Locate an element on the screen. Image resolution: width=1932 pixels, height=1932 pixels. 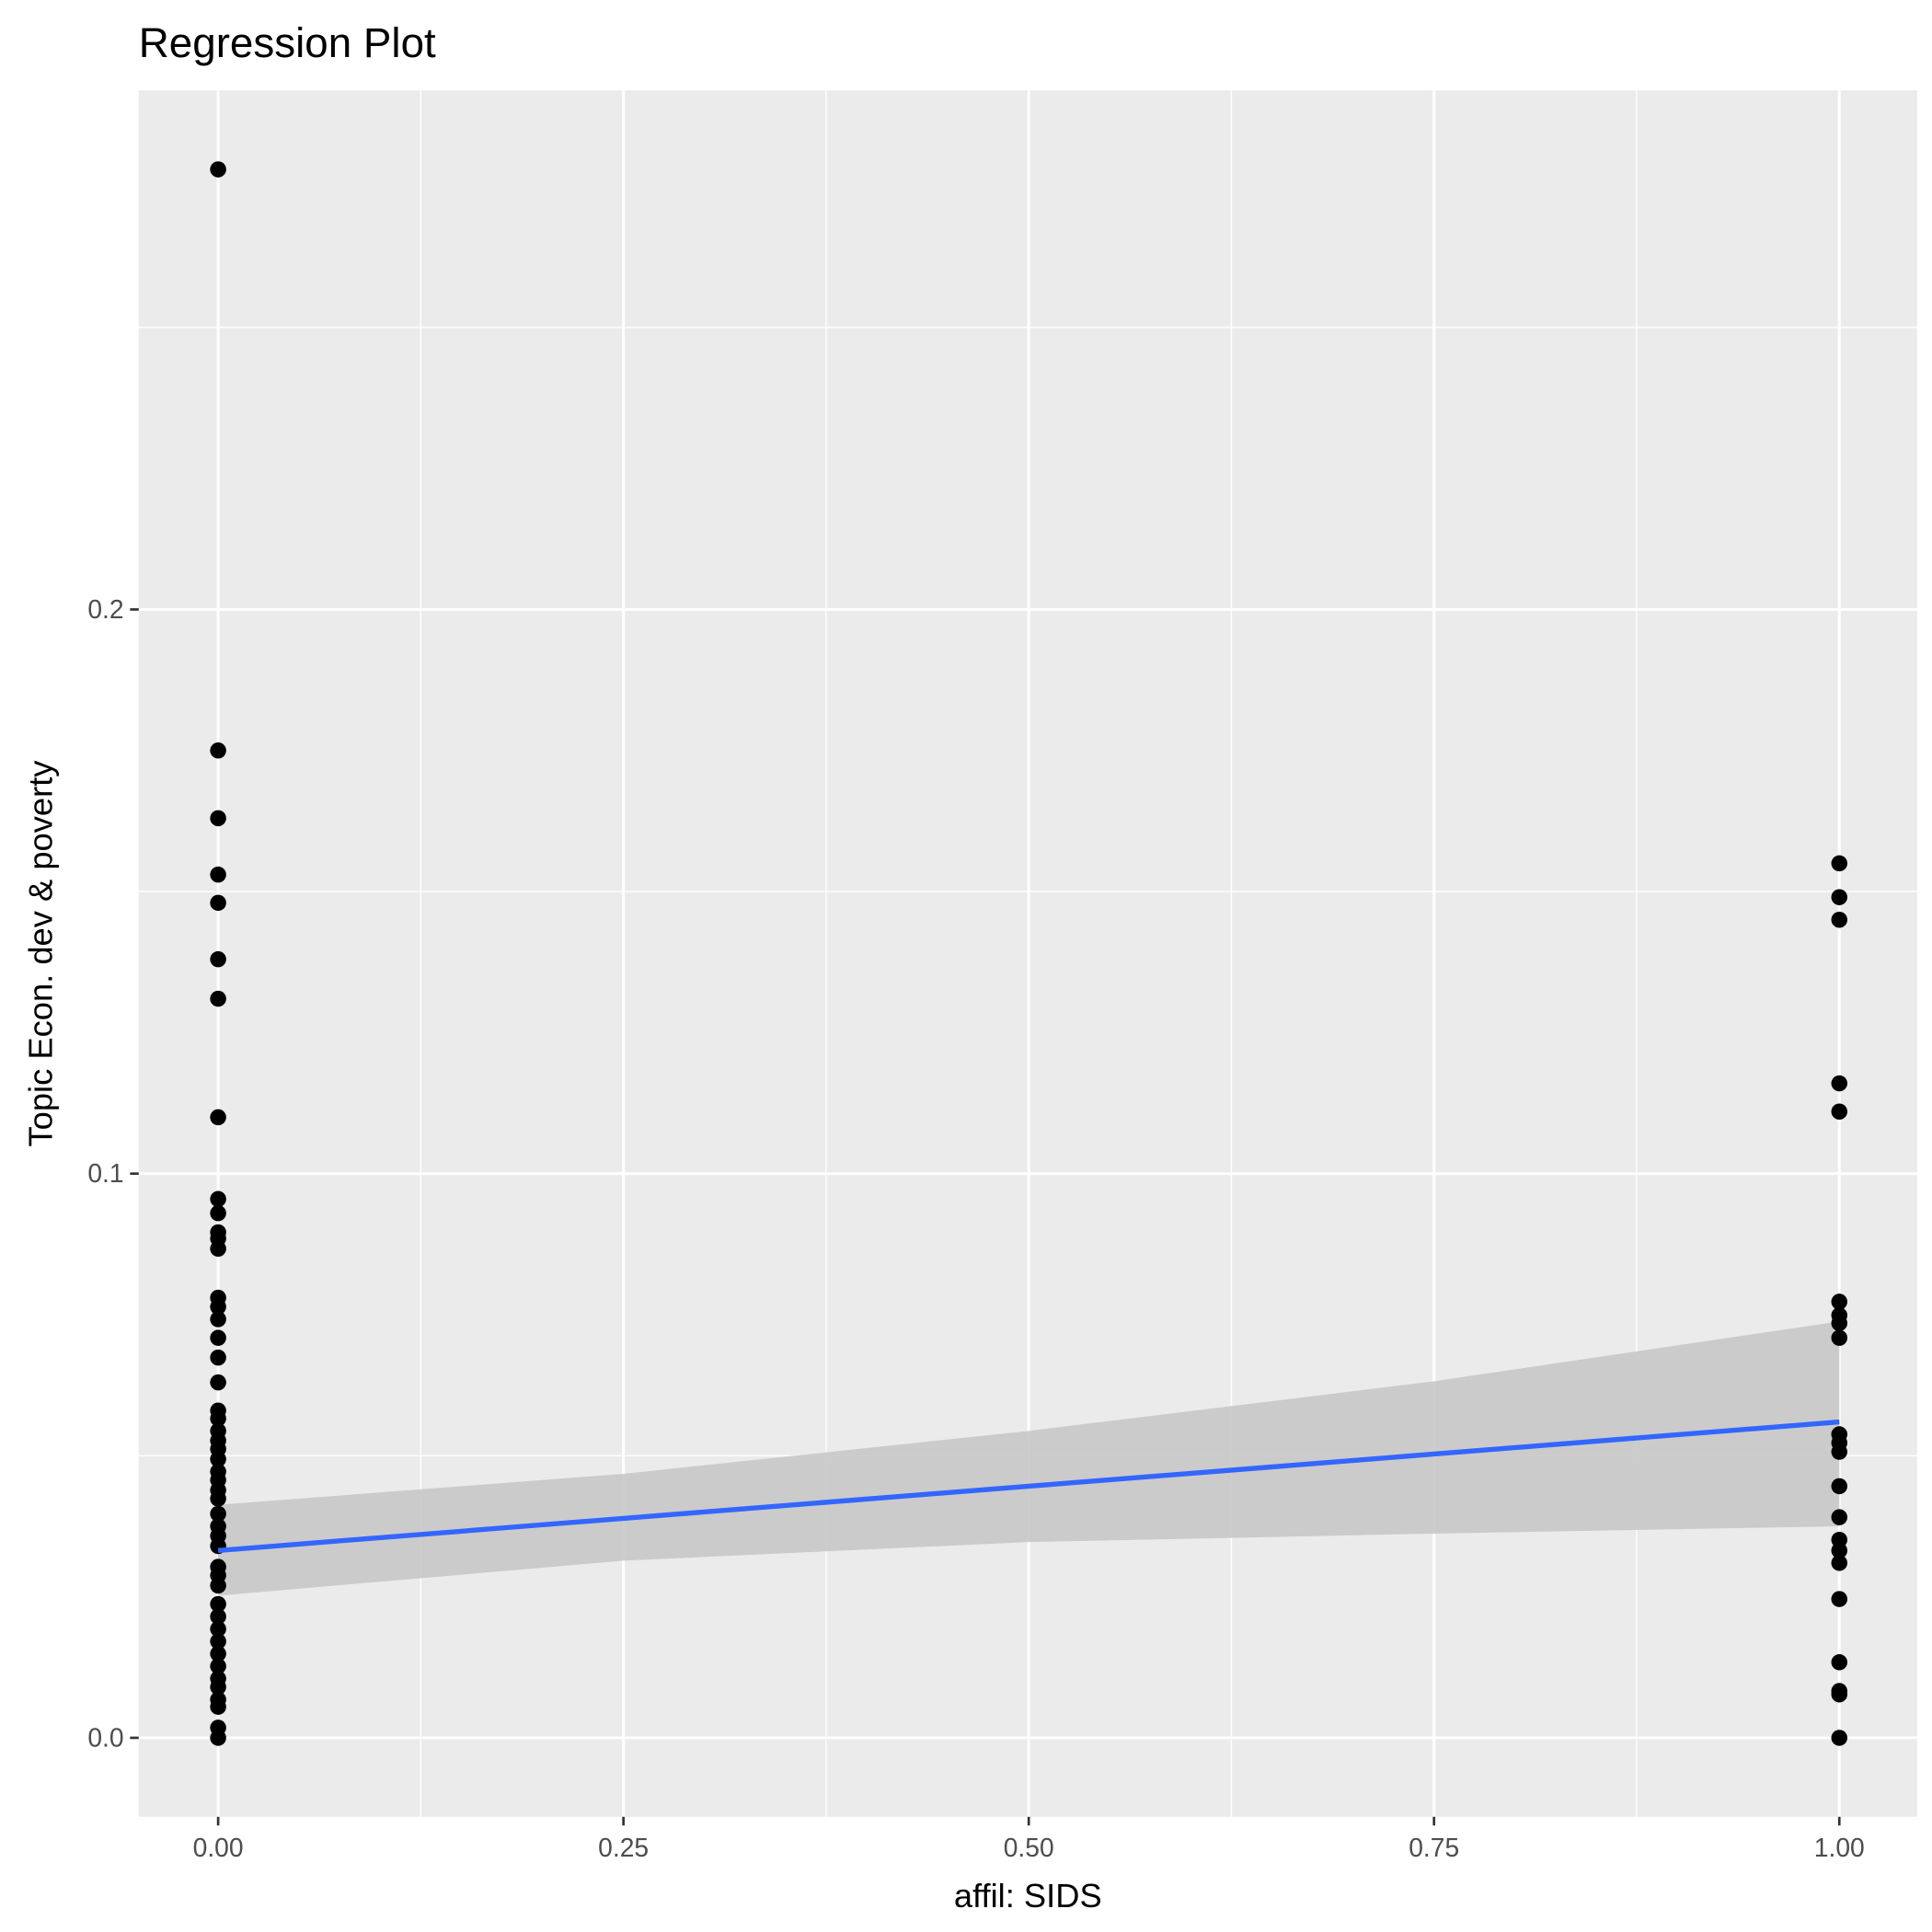
y-axis-label: Topic Econ. dev & poverty is located at coordinates (41, 953).